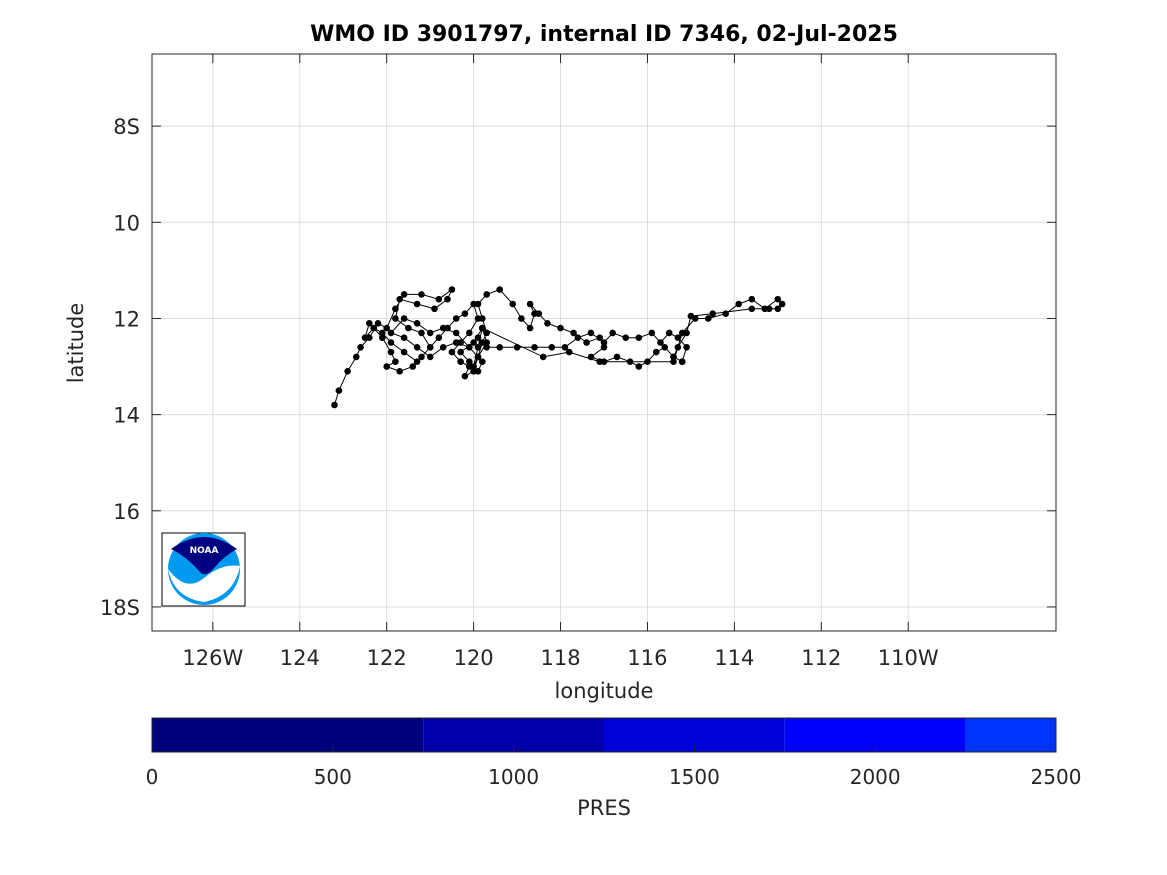  What do you see at coordinates (76, 343) in the screenshot?
I see `y-axis-label: latitude` at bounding box center [76, 343].